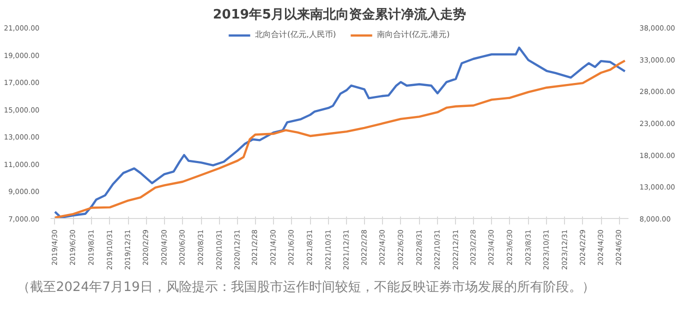  Describe the element at coordinates (339, 14) in the screenshot. I see `chart-title: 2019年5月以来南北向资金累计净流入走势` at that location.